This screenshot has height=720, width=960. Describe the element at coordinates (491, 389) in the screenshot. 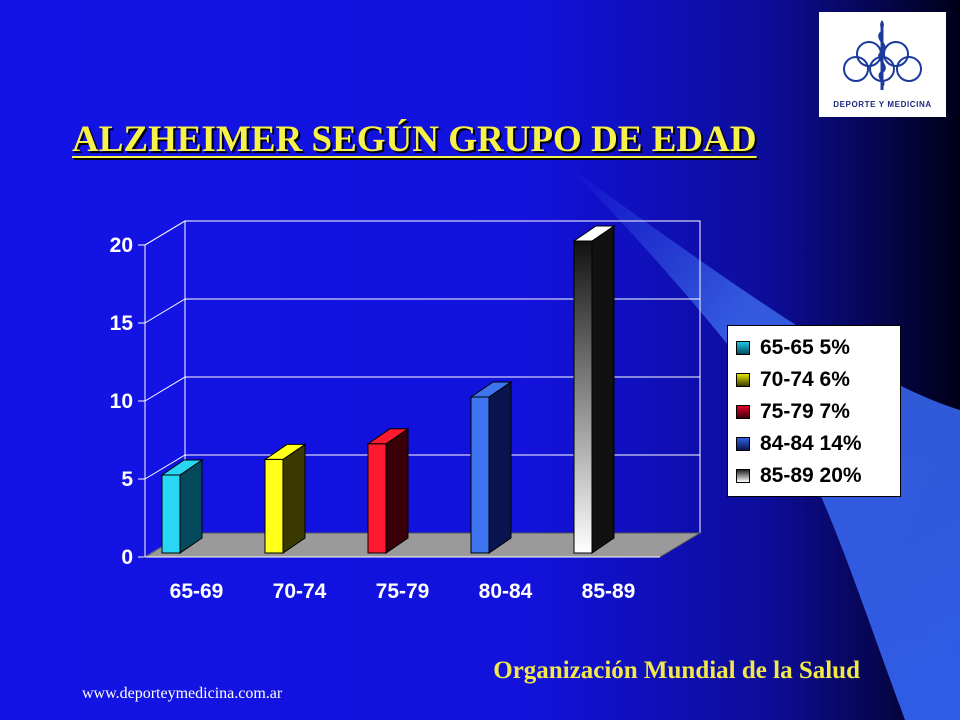

I see `bar-80-84-top` at that location.